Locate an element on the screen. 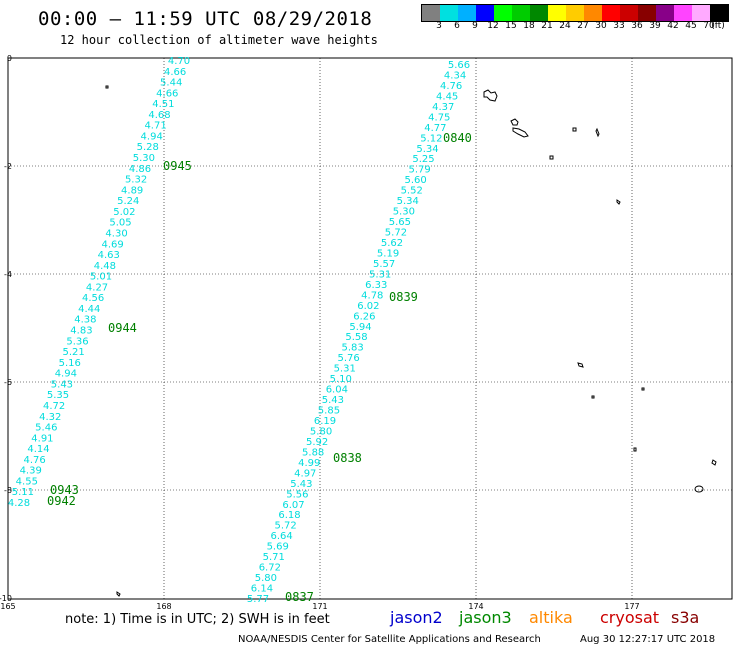 The width and height of the screenshot is (740, 650). legend-tick-label: 33 is located at coordinates (619, 26).